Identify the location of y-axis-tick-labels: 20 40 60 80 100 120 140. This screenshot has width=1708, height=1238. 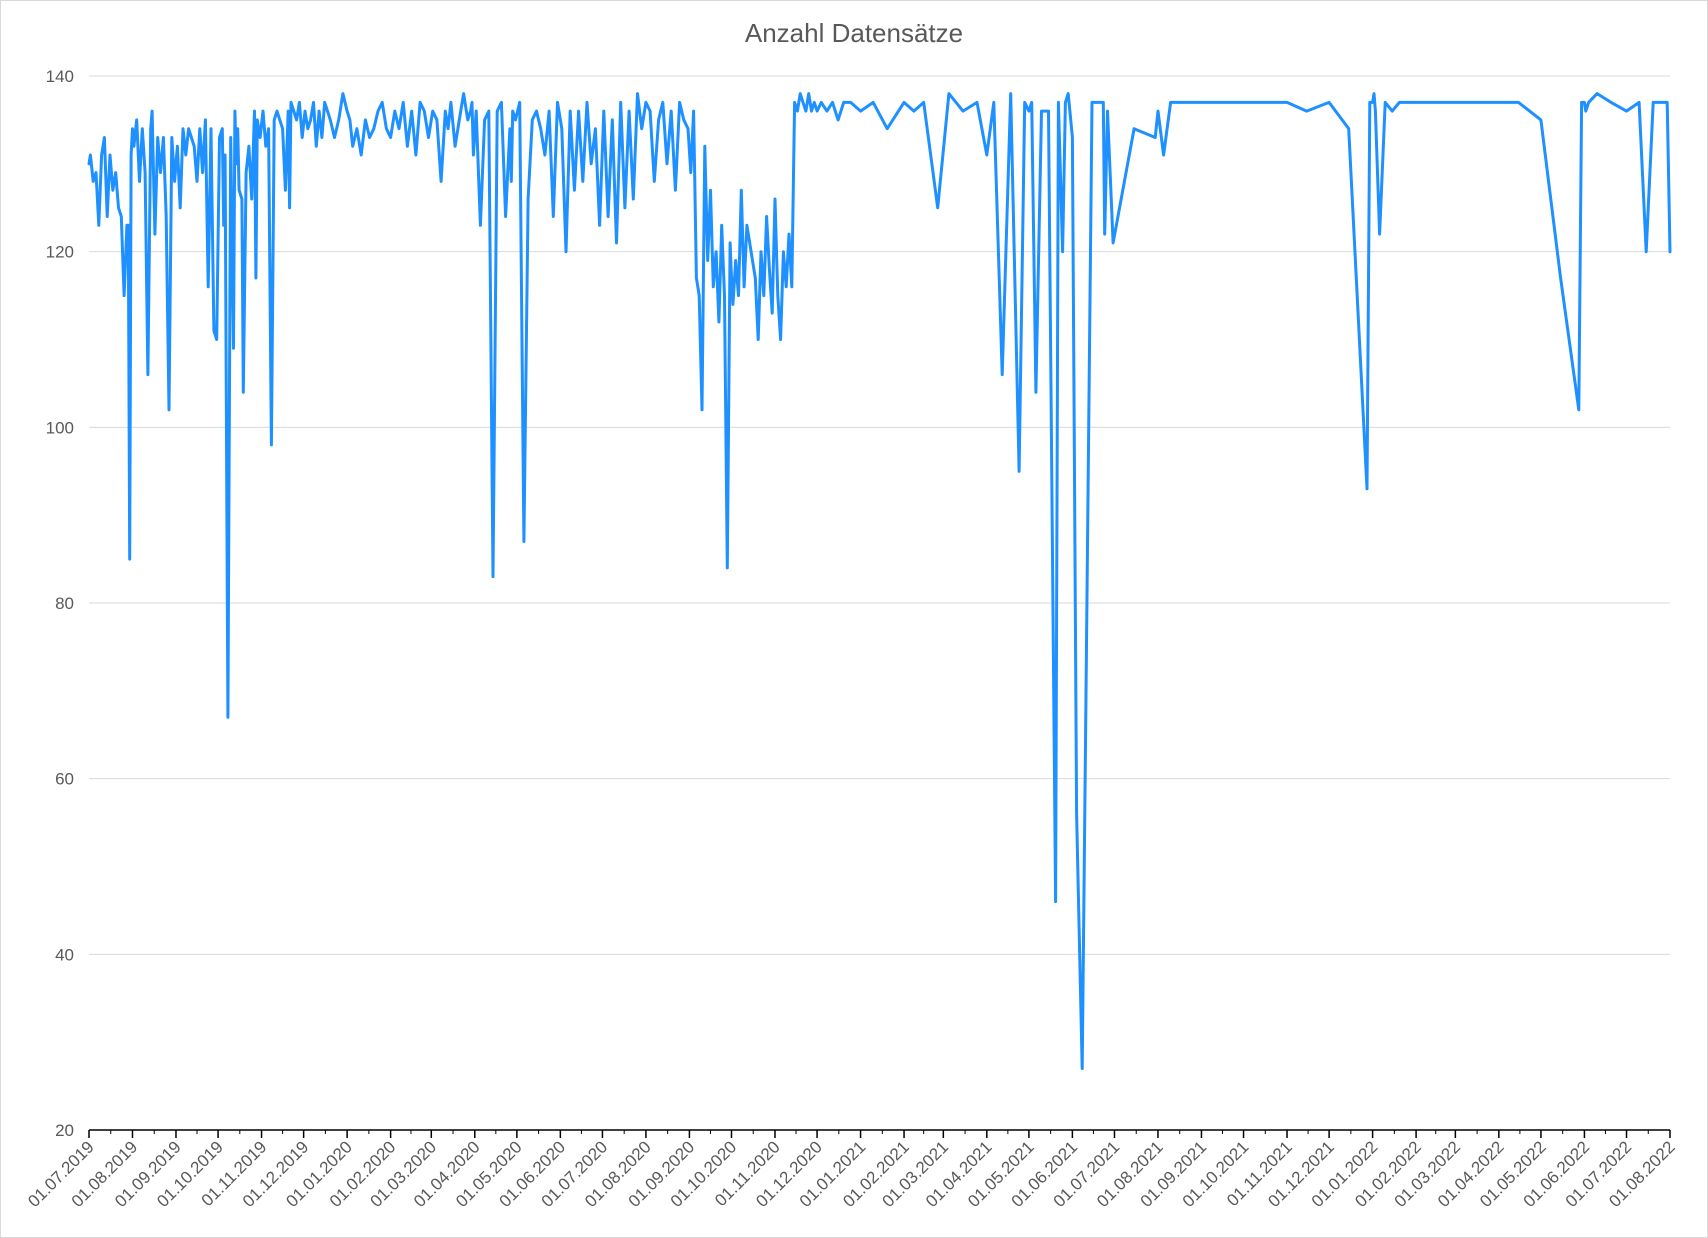
(60, 603).